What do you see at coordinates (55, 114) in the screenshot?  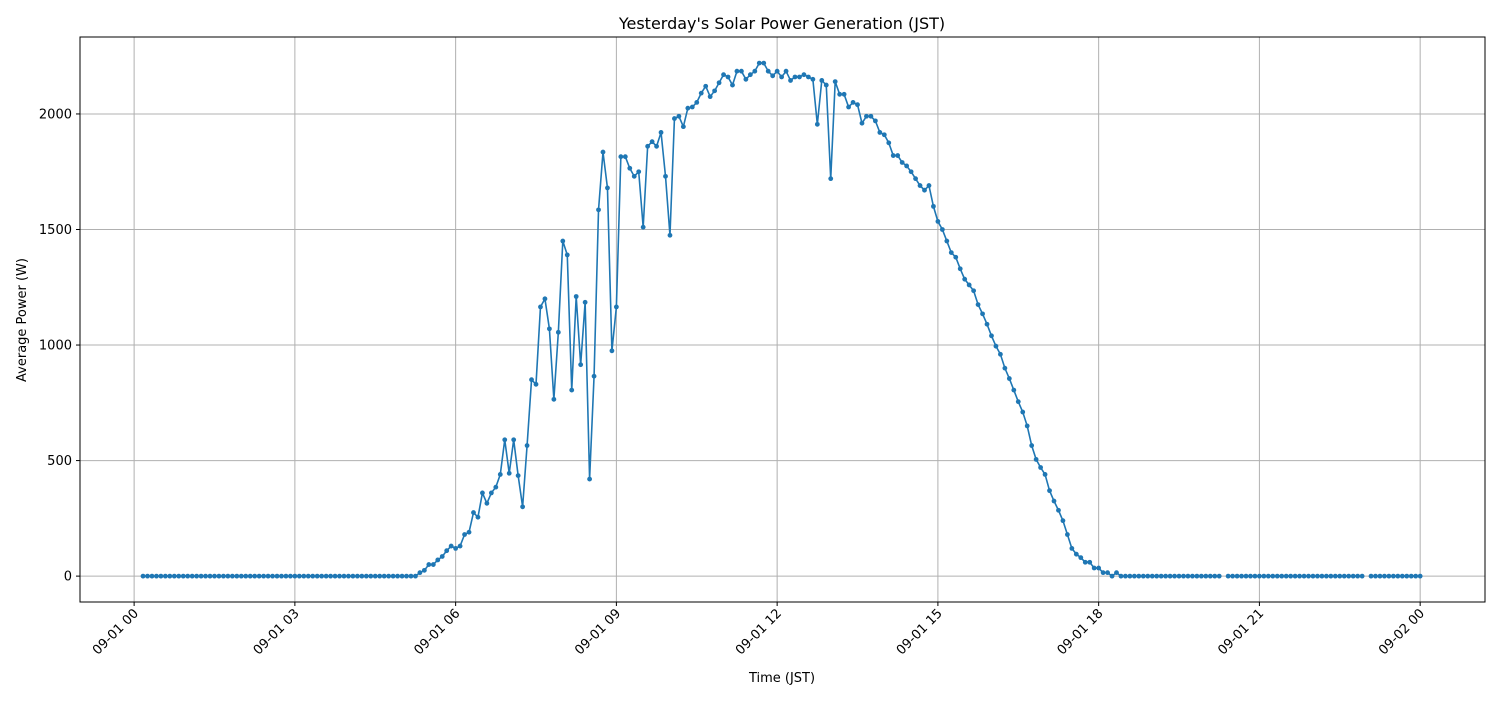 I see `y-tick-label: 2000` at bounding box center [55, 114].